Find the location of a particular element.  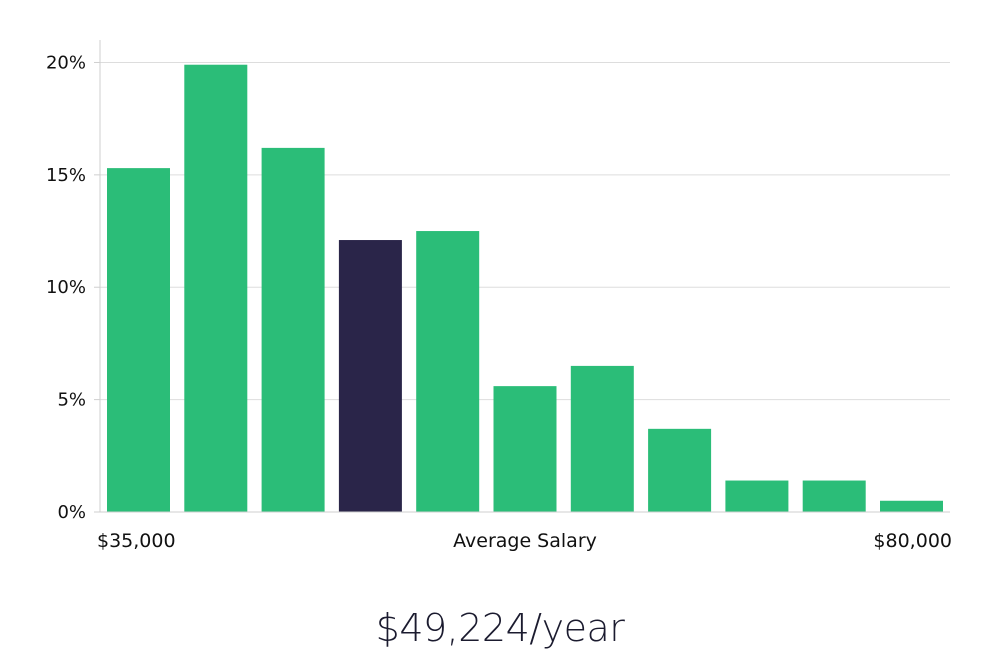

y-tick-label: 5% is located at coordinates (71, 400).